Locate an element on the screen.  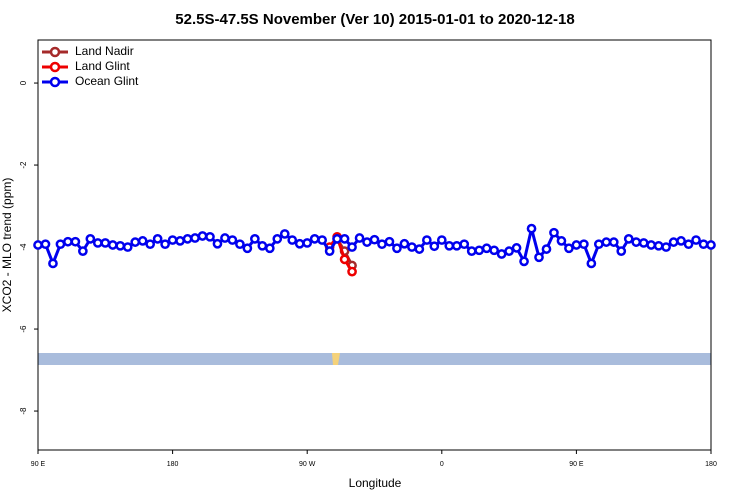
x-tick-label: 180 is located at coordinates (173, 464).